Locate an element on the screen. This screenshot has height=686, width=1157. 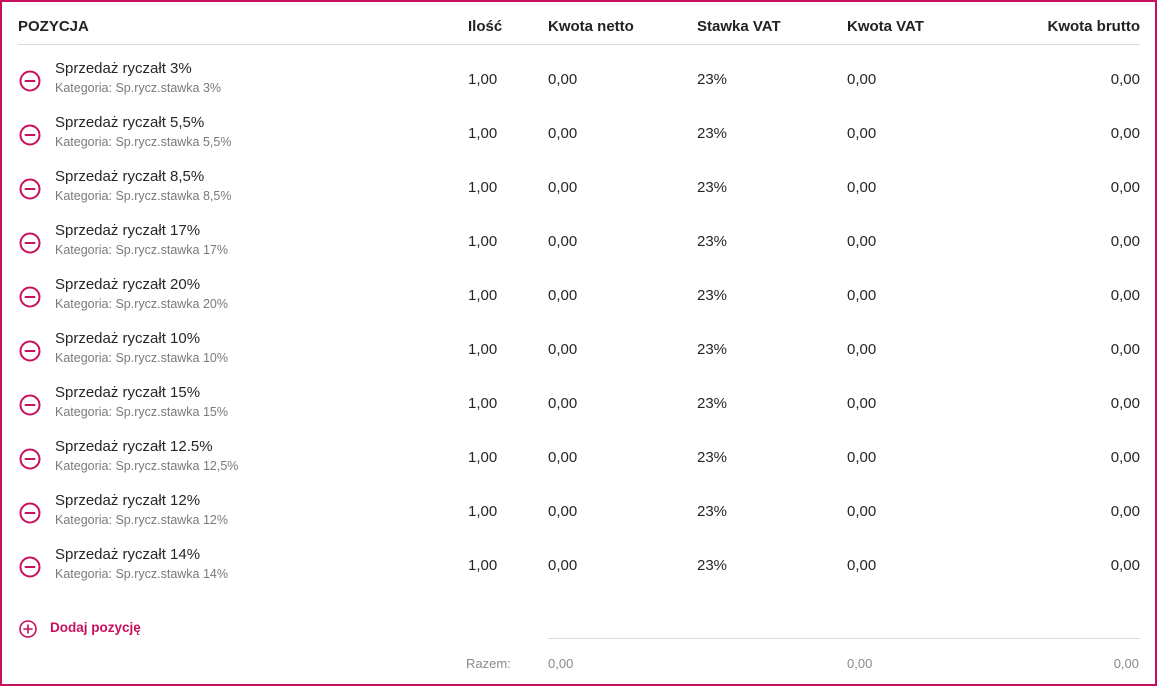
item-name: Sprzedaż ryczałt 12% is located at coordinates (128, 500).